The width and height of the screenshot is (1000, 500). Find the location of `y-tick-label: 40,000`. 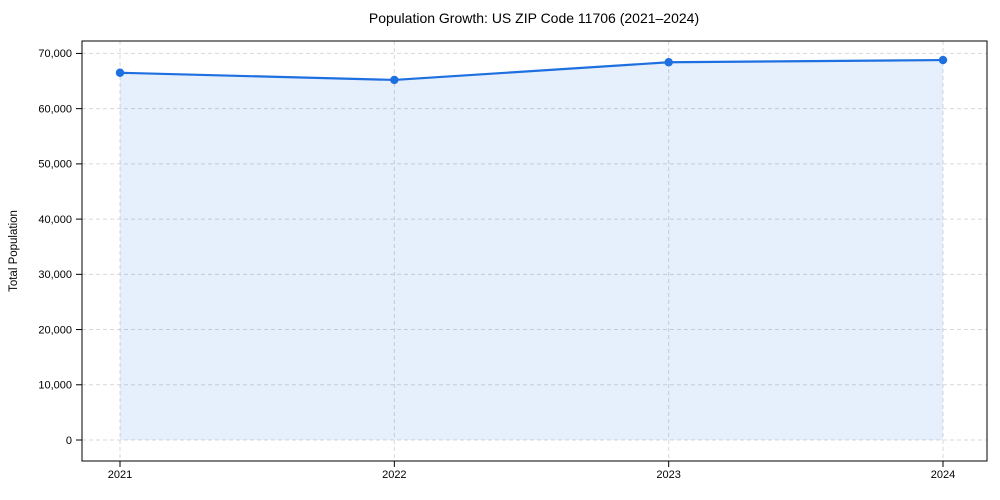

y-tick-label: 40,000 is located at coordinates (55, 220).